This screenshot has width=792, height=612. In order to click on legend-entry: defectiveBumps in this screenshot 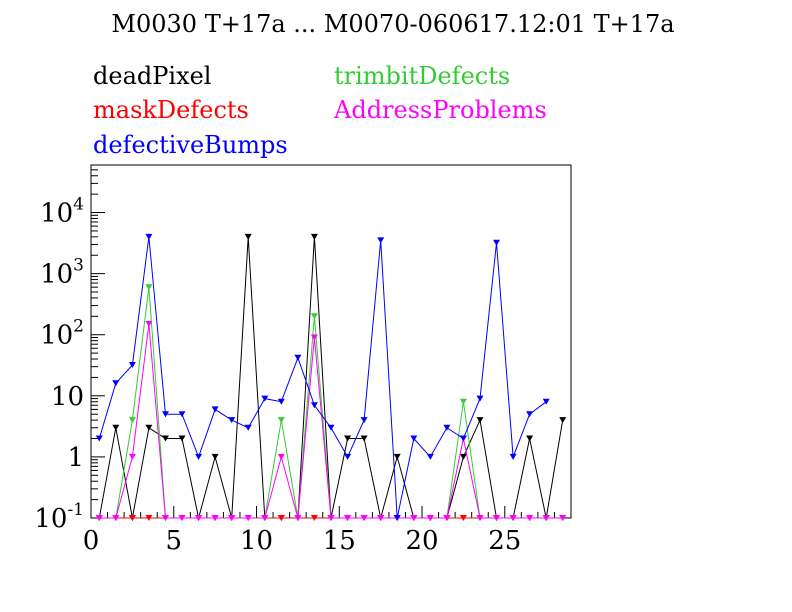, I will do `click(190, 145)`.